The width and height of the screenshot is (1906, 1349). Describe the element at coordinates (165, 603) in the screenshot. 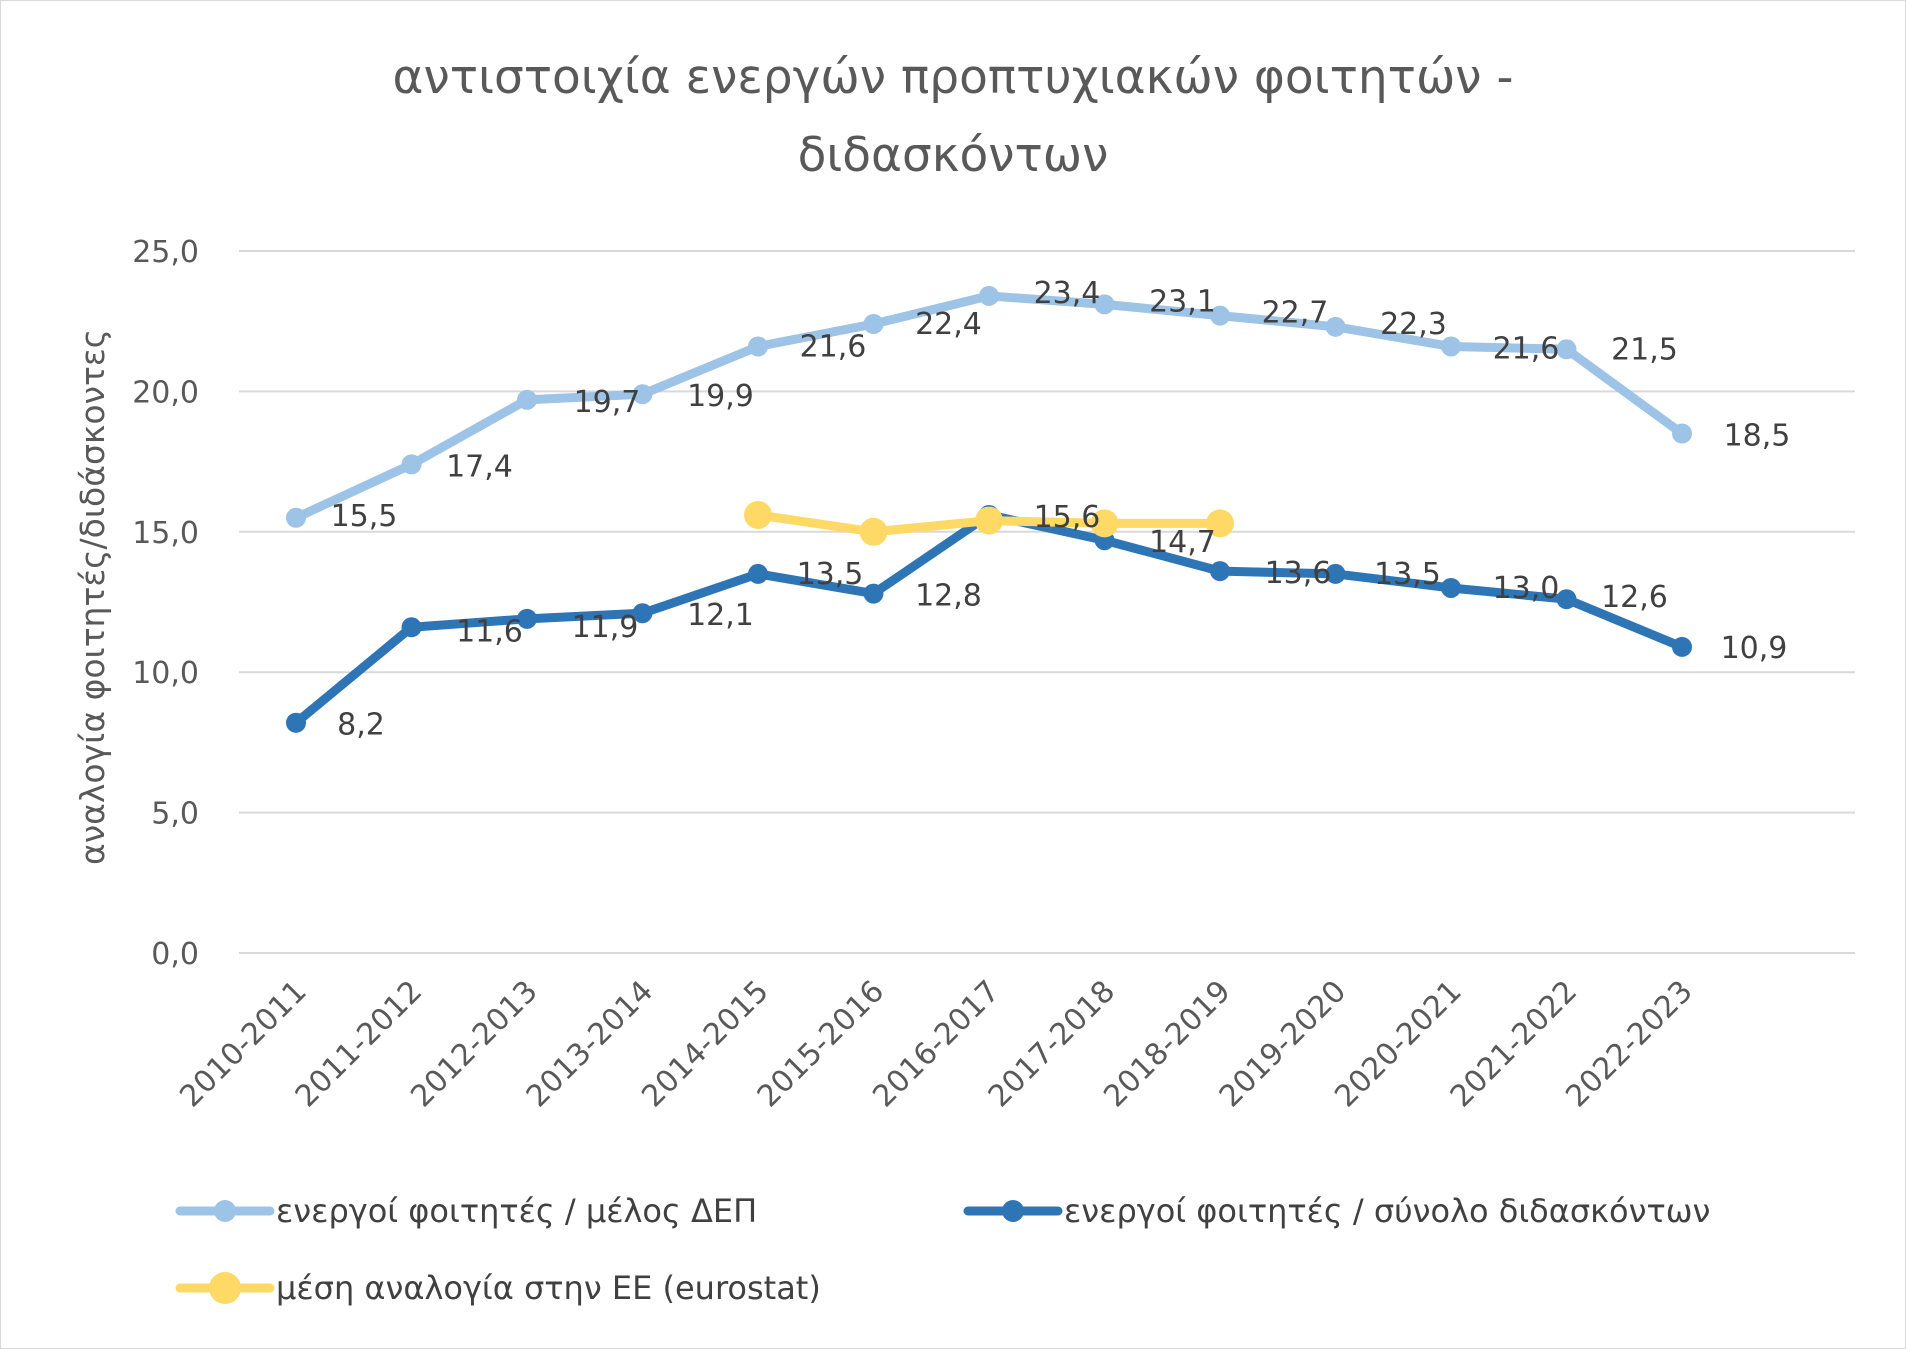

I see `y-axis-ticks: 0,0 5,0 10,0 15,0 20,0 25,0` at that location.